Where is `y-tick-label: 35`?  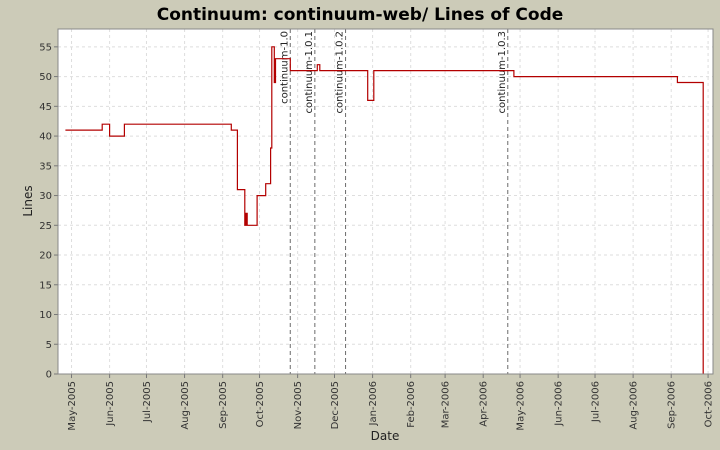
y-tick-label: 35 is located at coordinates (45, 166).